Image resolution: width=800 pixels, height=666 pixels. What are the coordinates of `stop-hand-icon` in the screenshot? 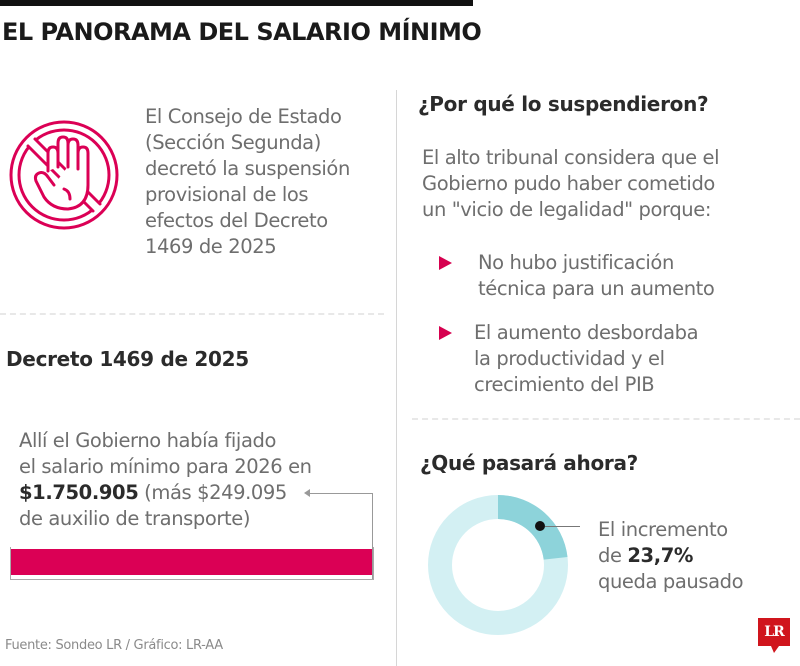 It's located at (64, 175).